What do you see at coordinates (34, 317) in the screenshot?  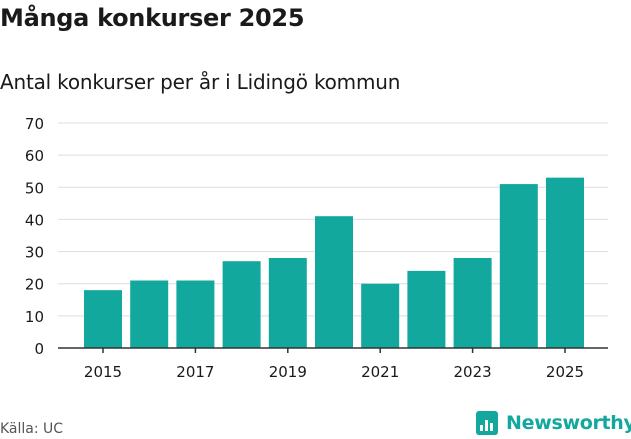 I see `y-tick-label-10: 10` at bounding box center [34, 317].